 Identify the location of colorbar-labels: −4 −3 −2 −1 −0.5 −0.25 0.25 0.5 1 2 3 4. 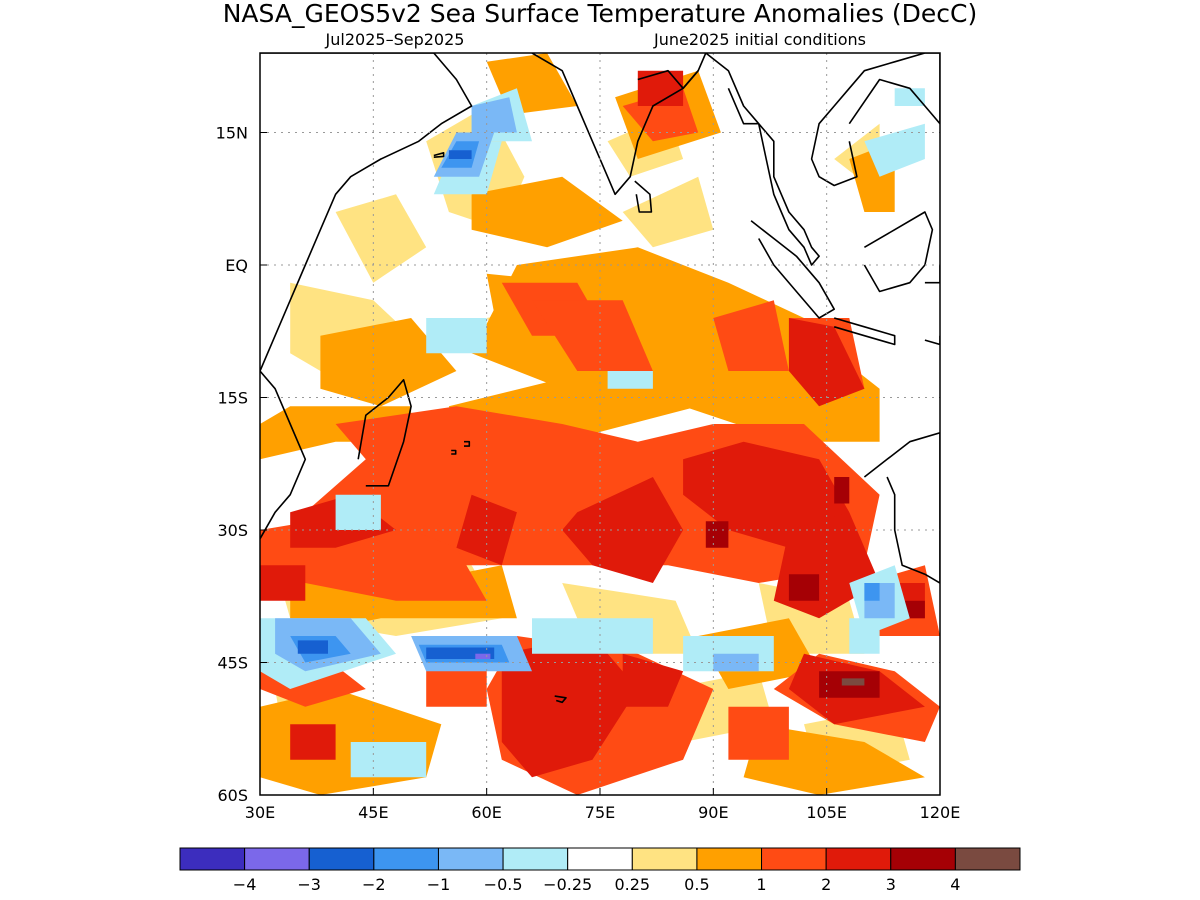
(597, 884).